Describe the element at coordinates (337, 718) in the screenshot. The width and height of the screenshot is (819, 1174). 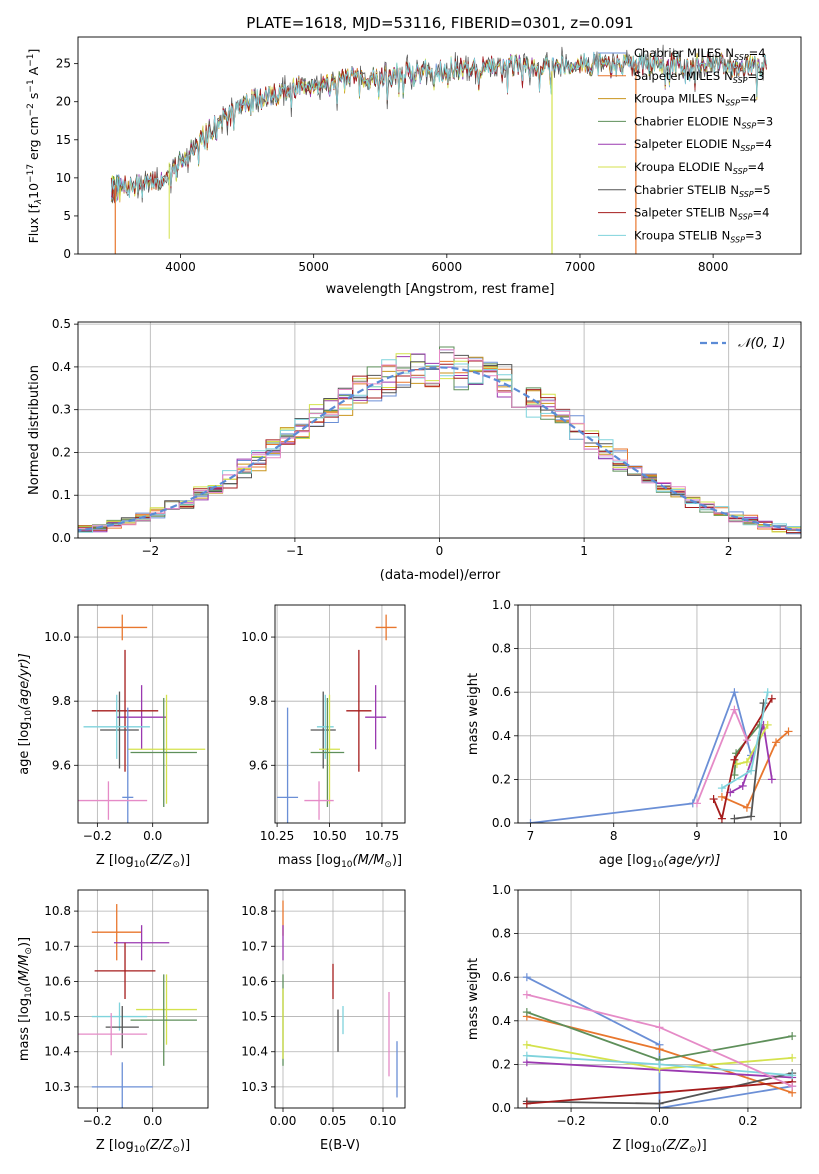
I see `age_vs_mass-errorbars` at that location.